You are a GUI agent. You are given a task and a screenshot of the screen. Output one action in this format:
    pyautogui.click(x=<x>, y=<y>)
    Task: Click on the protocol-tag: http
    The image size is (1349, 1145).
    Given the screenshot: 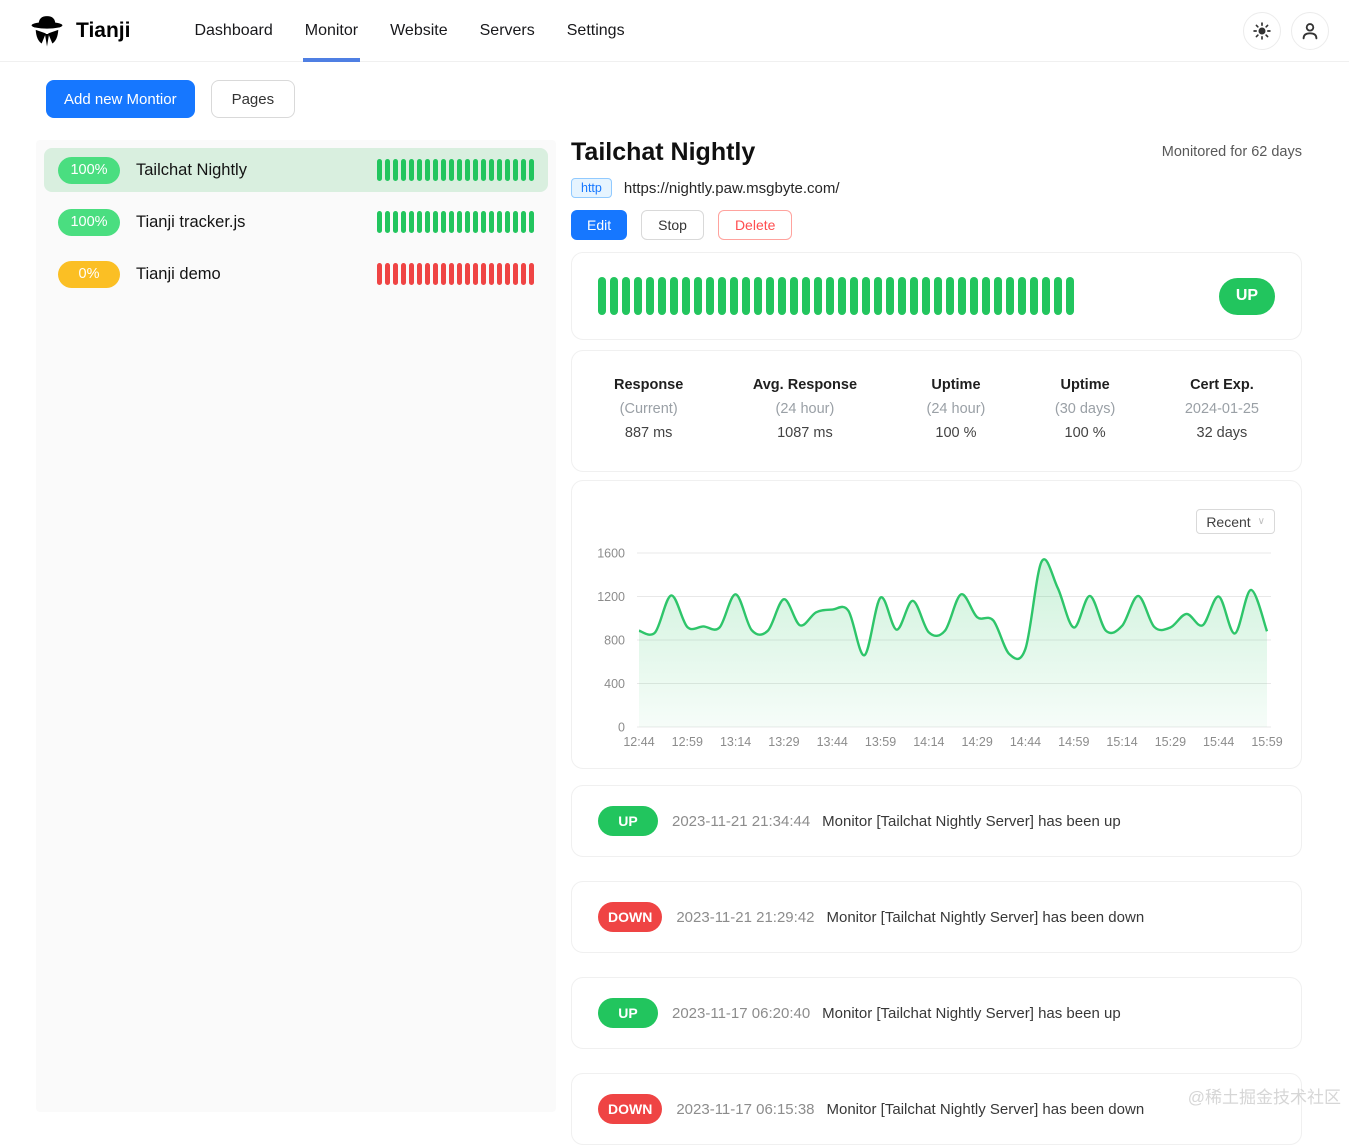 What is the action you would take?
    pyautogui.click(x=591, y=188)
    